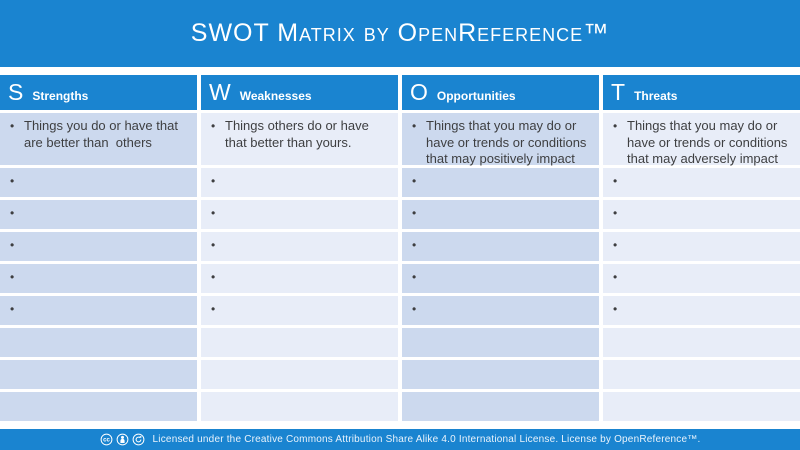  Describe the element at coordinates (16, 92) in the screenshot. I see `column-letter: S` at that location.